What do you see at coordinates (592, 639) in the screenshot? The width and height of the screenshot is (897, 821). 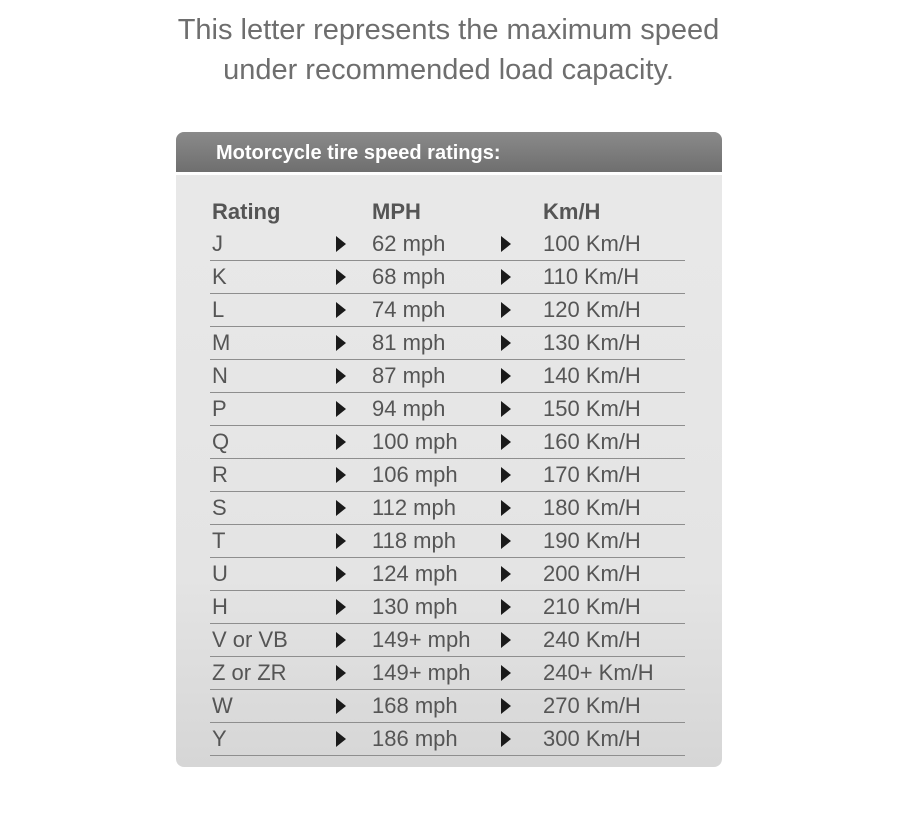 I see `kmh-cell: 240 Km/H` at bounding box center [592, 639].